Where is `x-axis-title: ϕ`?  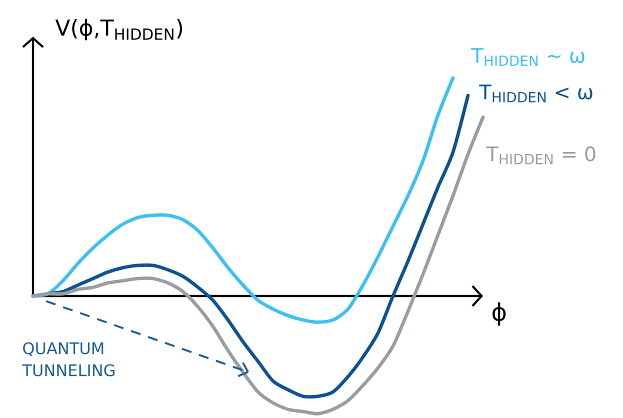 x-axis-title: ϕ is located at coordinates (499, 314).